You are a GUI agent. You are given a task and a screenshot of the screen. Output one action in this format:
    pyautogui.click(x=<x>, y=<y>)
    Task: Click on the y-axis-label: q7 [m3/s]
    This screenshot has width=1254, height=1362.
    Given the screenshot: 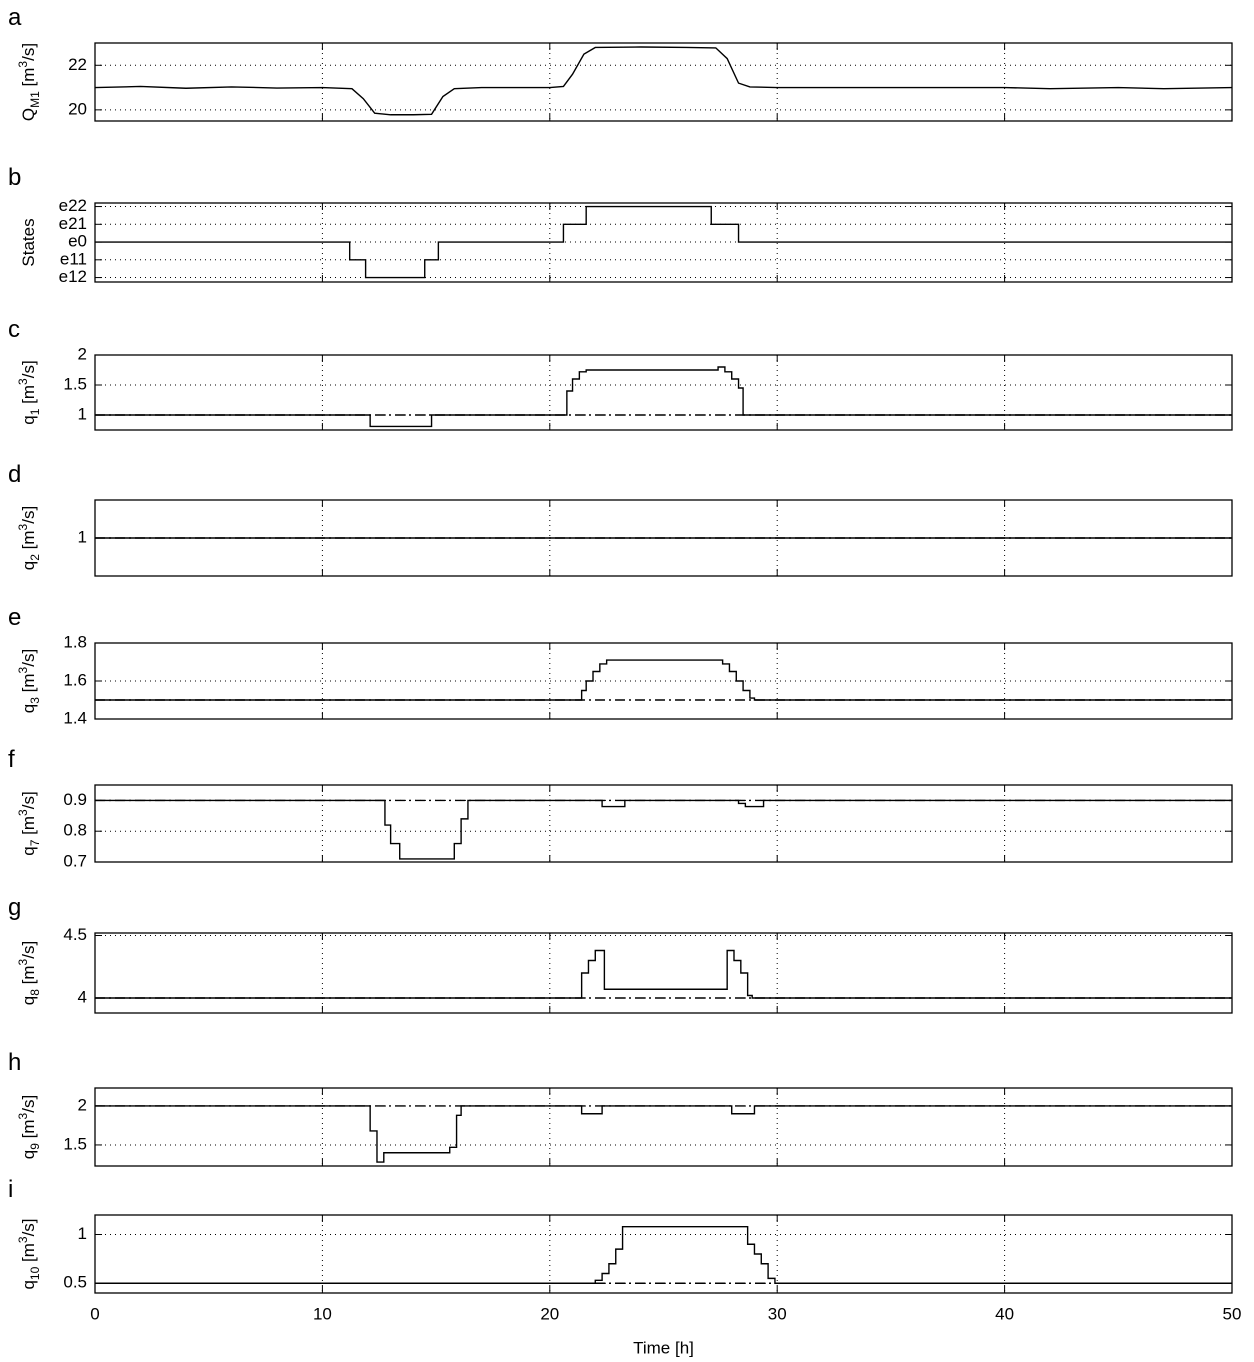 What is the action you would take?
    pyautogui.click(x=29, y=823)
    